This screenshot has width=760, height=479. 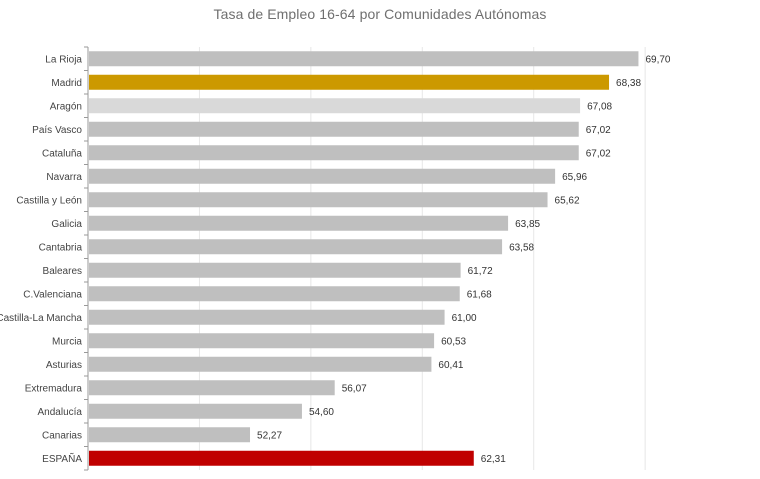 What do you see at coordinates (64, 365) in the screenshot?
I see `category-label-13: Asturias` at bounding box center [64, 365].